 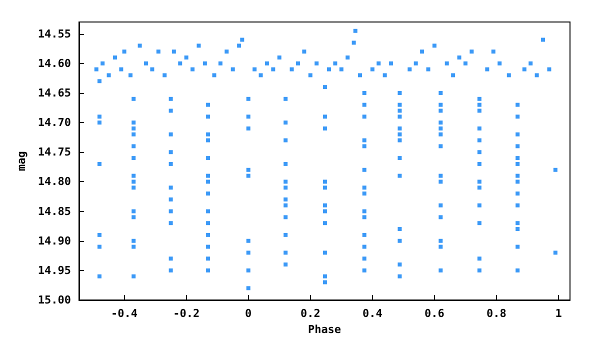 I want to click on x-tick-label: 0.6, so click(x=434, y=313).